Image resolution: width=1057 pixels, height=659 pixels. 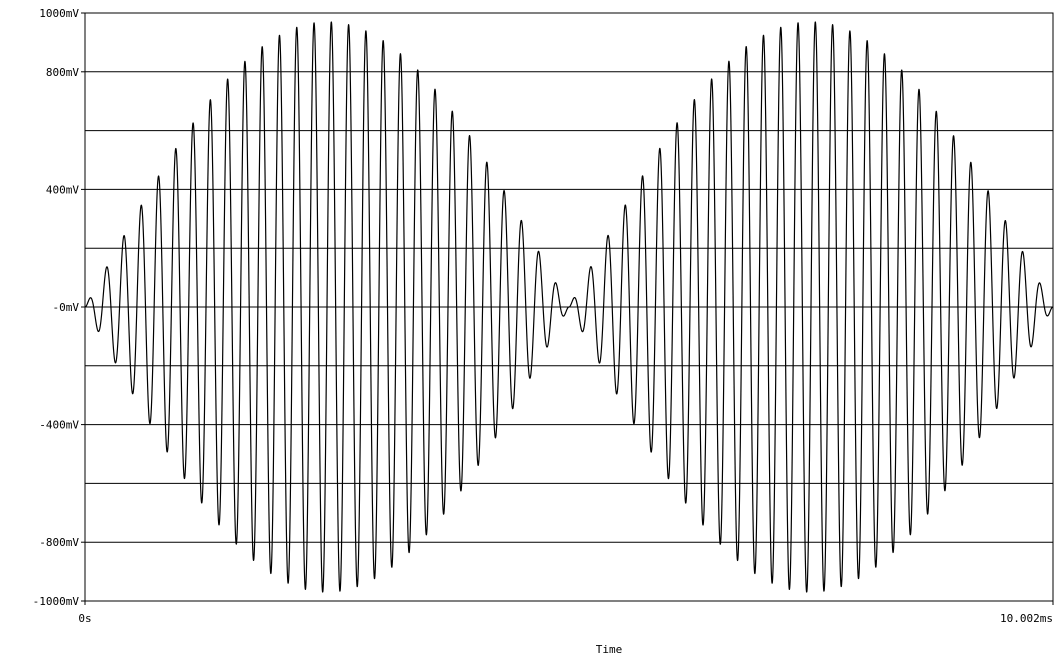 I want to click on x-axis-ticks: 0s 10.002ms, so click(x=566, y=613).